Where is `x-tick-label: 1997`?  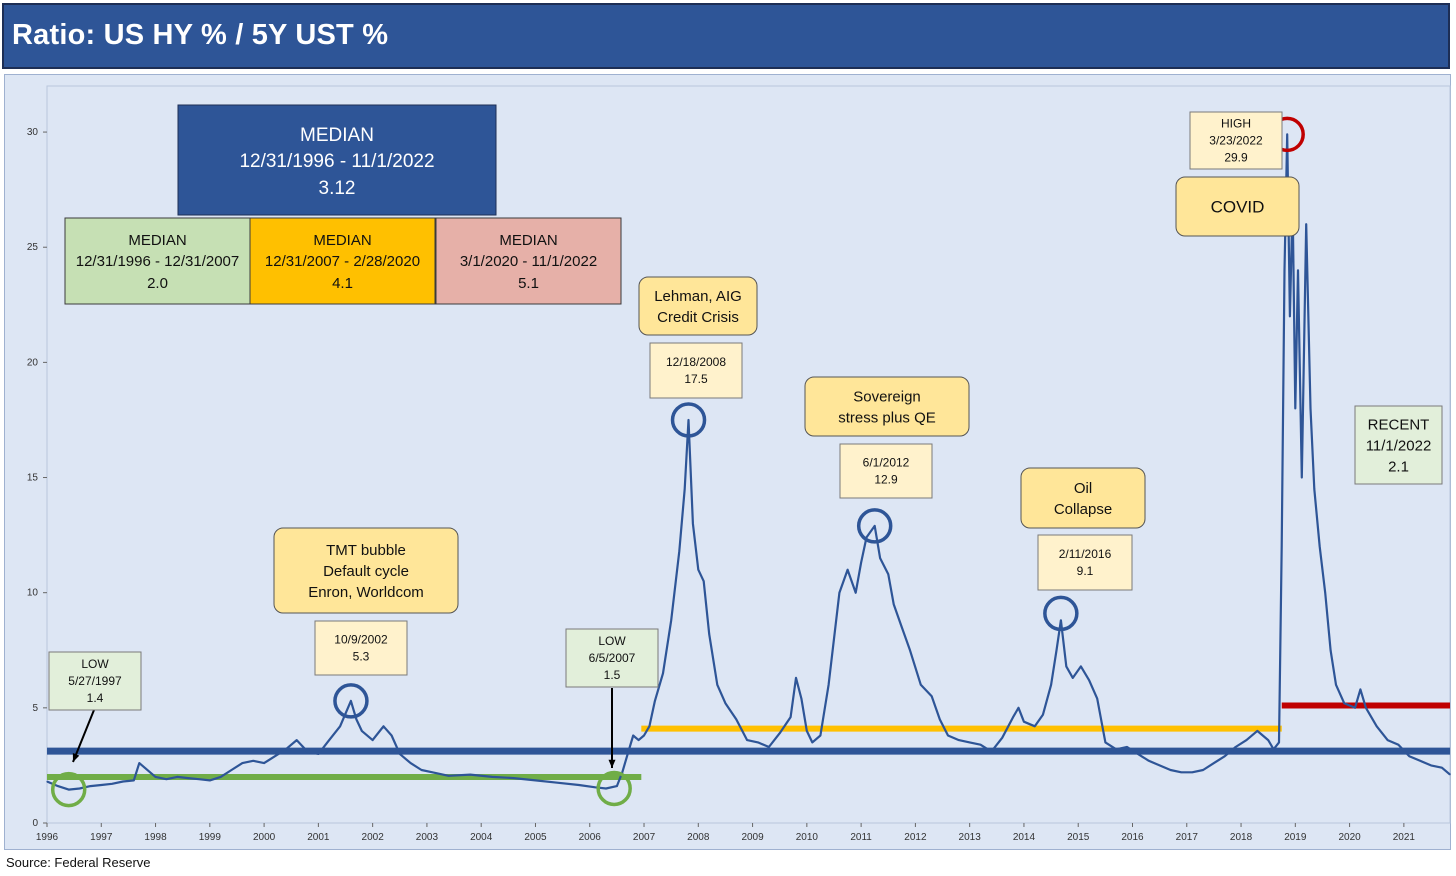
x-tick-label: 1997 is located at coordinates (101, 837).